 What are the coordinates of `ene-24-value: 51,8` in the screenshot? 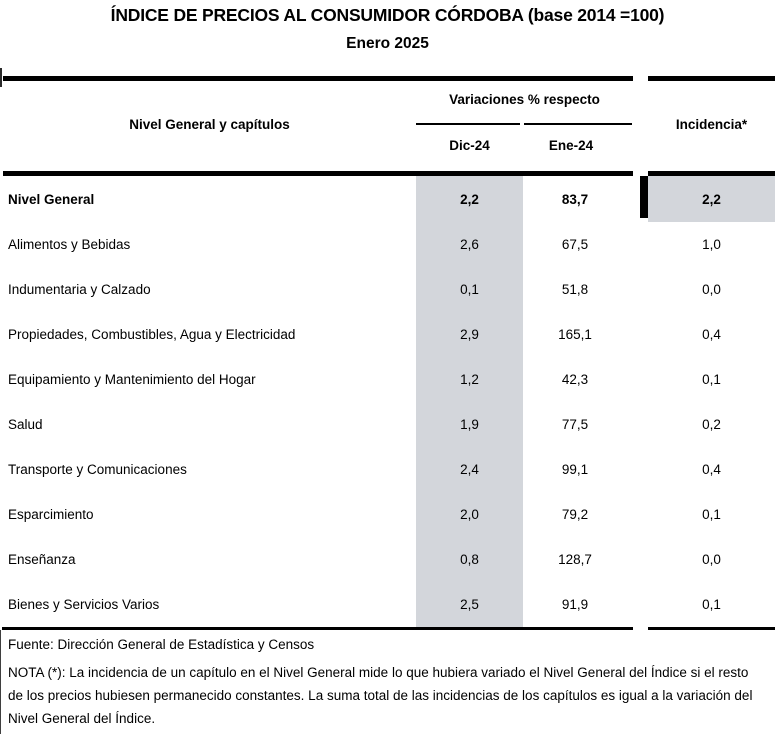 It's located at (575, 289).